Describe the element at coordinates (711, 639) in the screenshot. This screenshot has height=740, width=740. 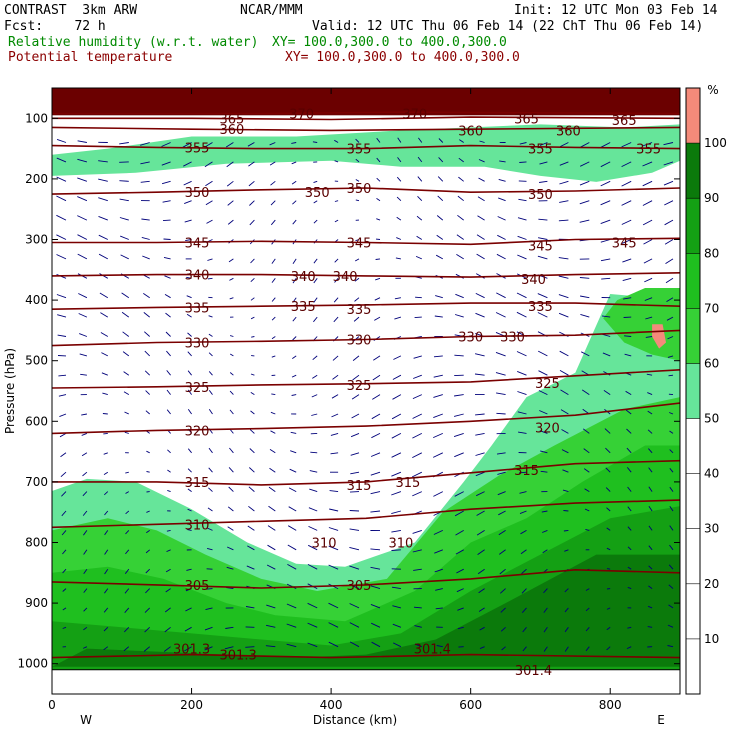
I see `colorbar-label: 10` at that location.